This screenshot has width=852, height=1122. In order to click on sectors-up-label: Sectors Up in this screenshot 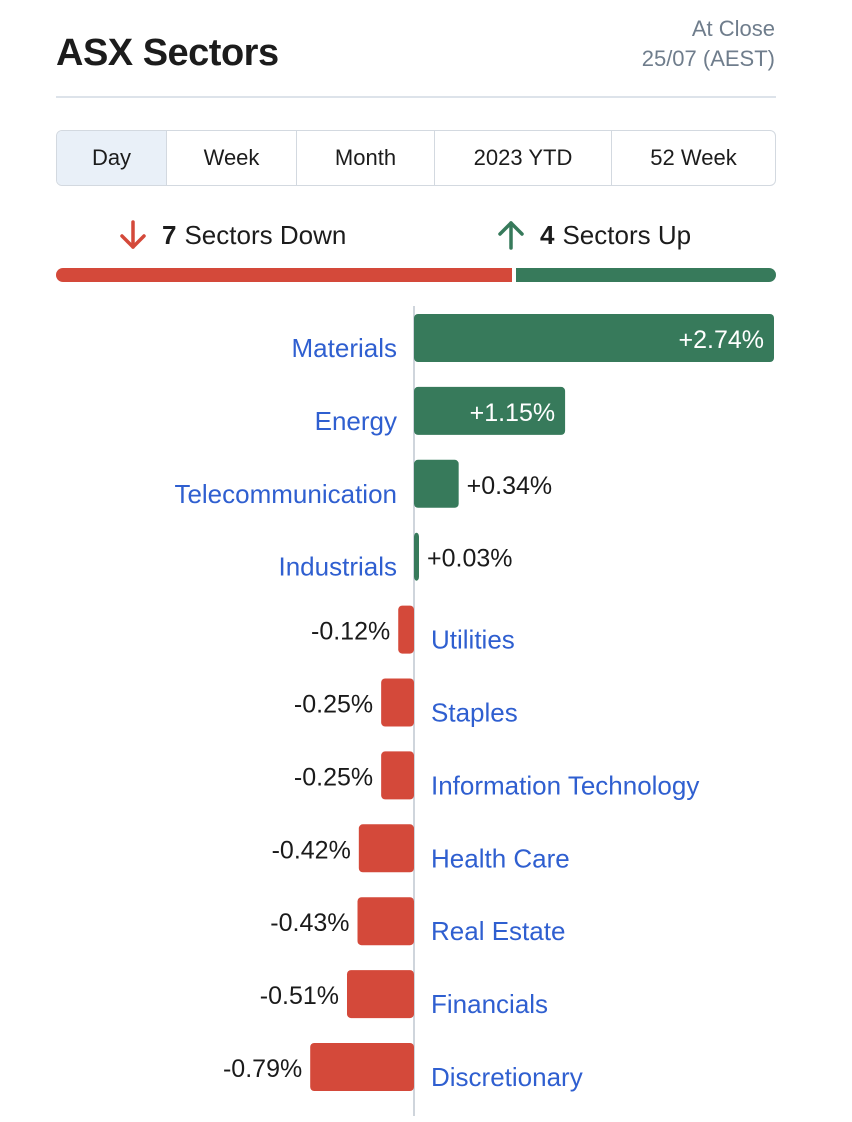, I will do `click(627, 234)`.